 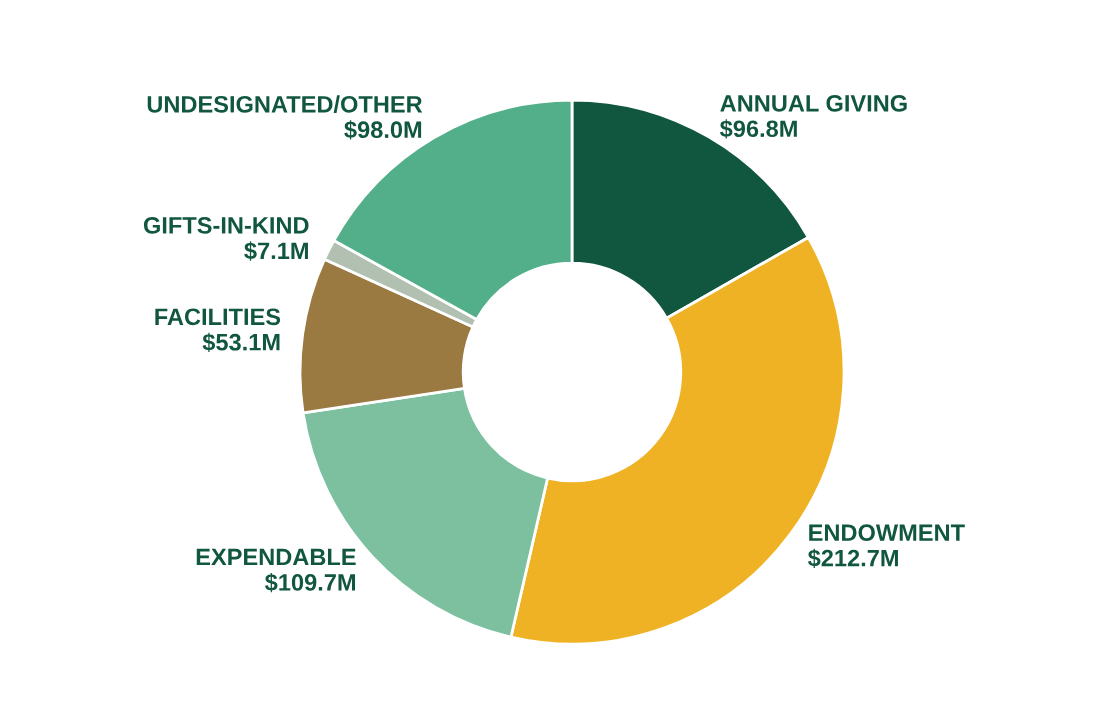 What do you see at coordinates (813, 103) in the screenshot?
I see `slice-label: ANNUAL GIVING` at bounding box center [813, 103].